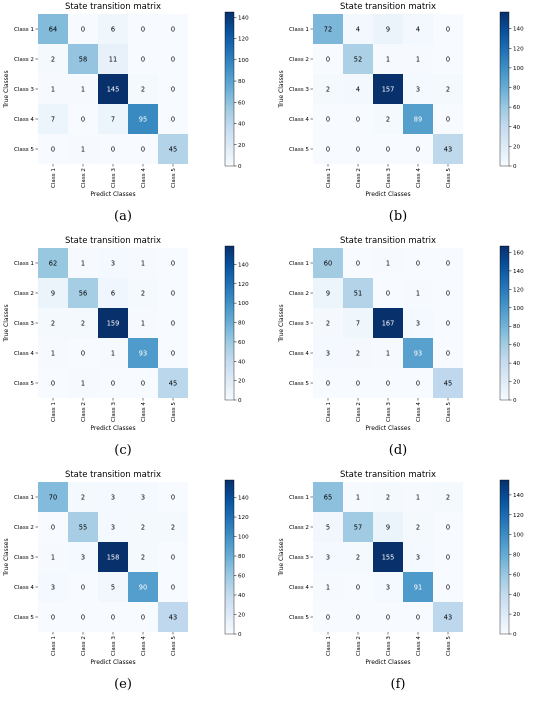 Image resolution: width=550 pixels, height=702 pixels. Describe the element at coordinates (24, 90) in the screenshot. I see `y-tick-label: Class 3` at that location.